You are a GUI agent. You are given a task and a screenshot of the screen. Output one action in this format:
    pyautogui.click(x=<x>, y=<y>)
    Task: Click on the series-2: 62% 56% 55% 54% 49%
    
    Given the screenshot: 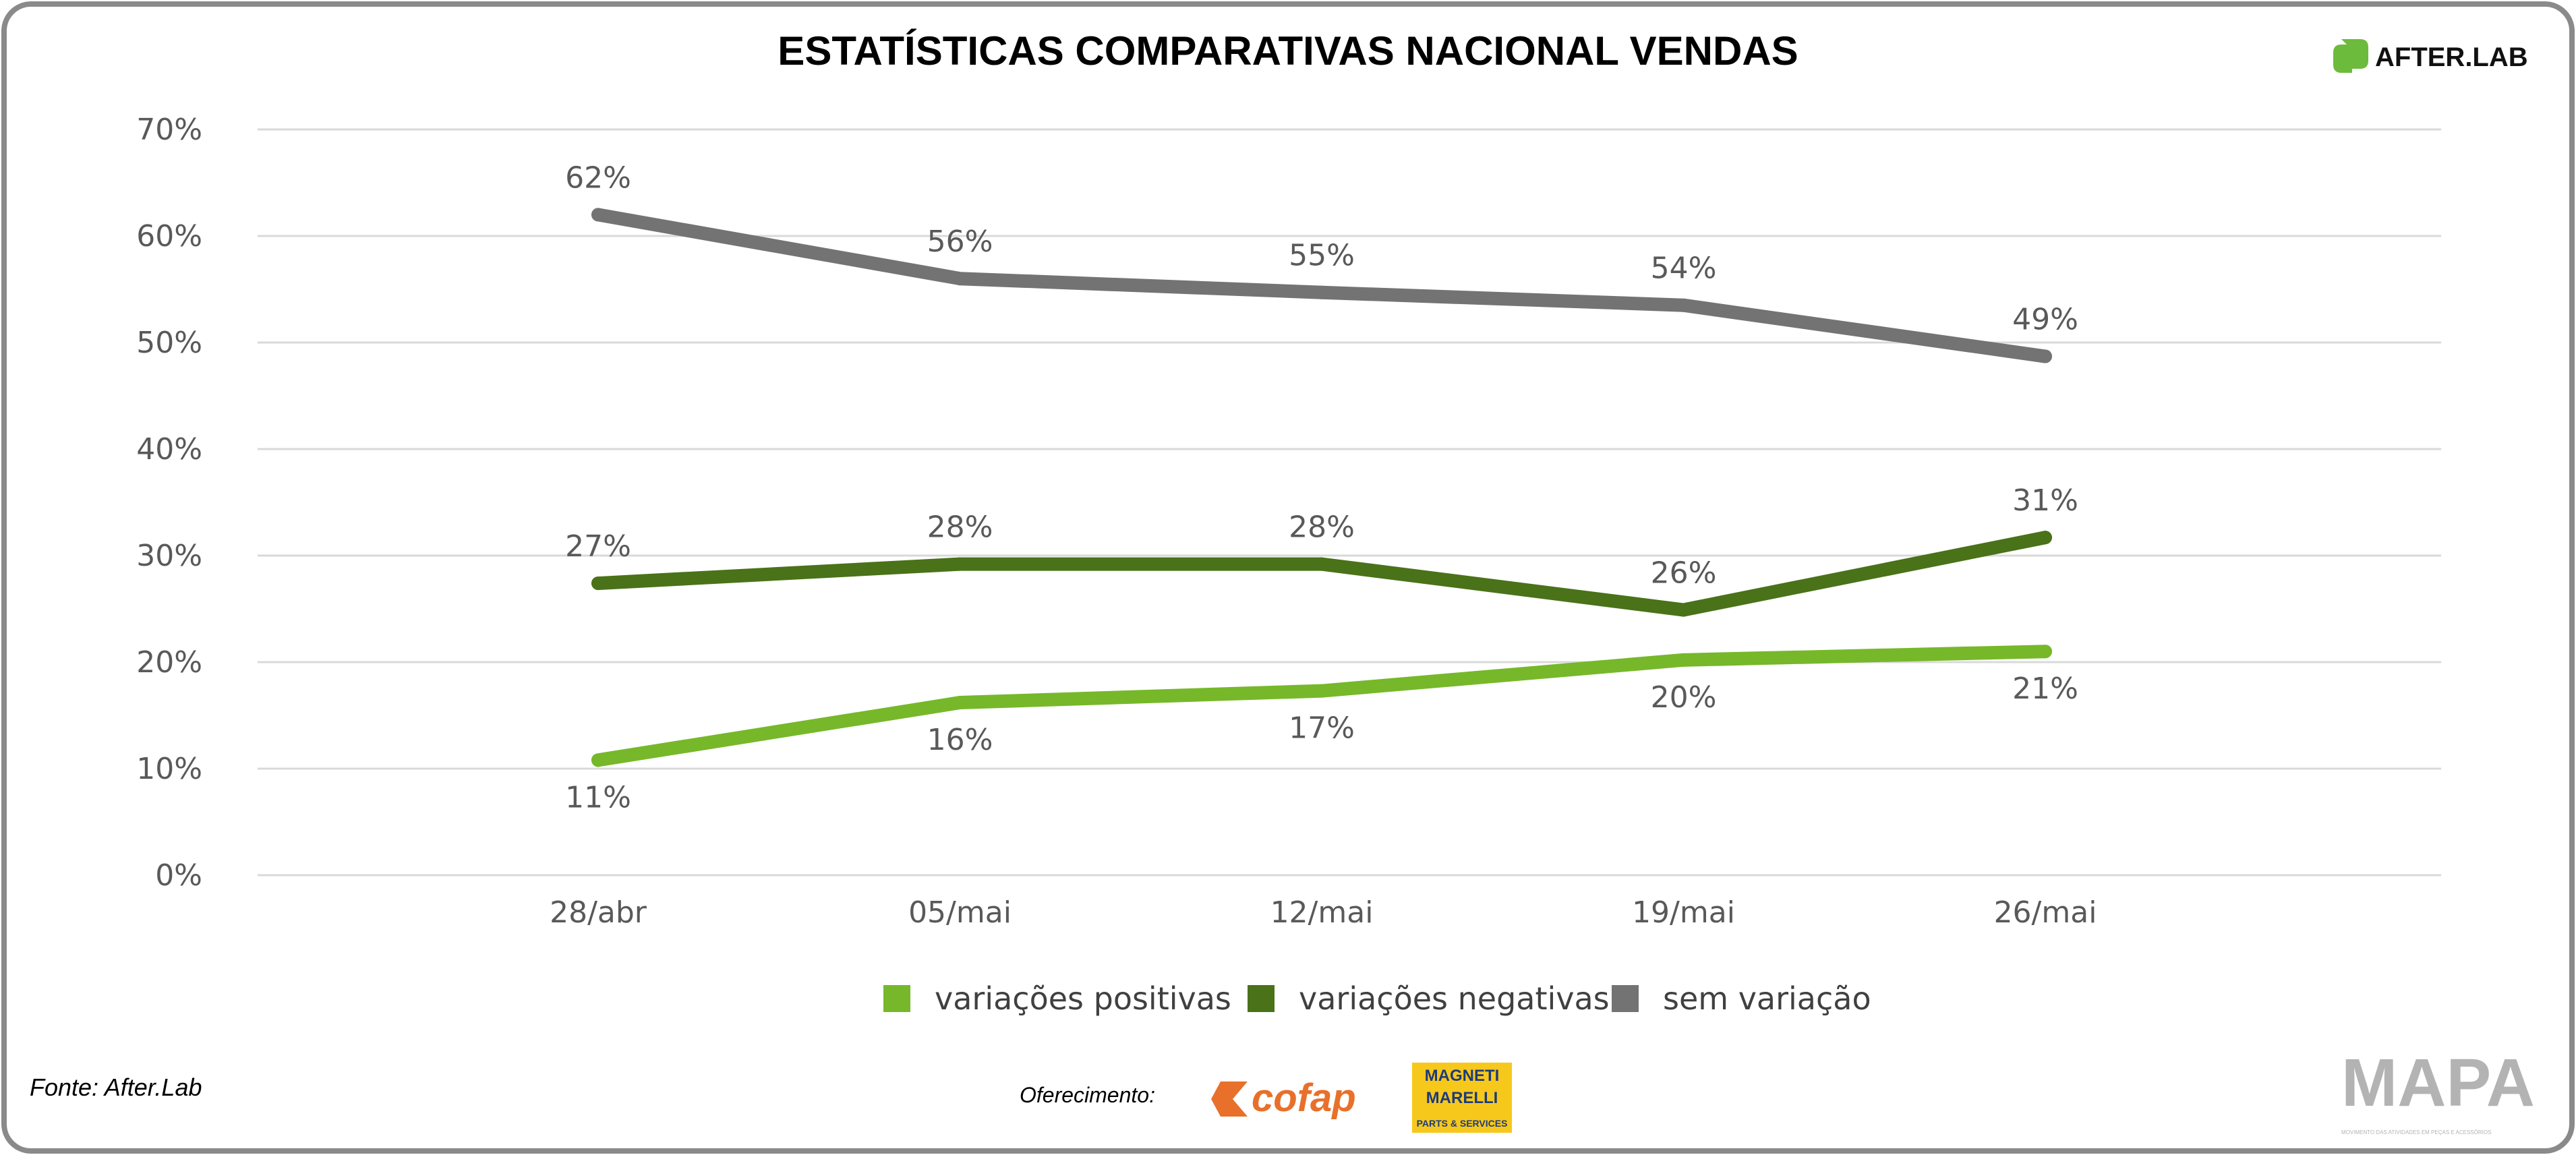 What is the action you would take?
    pyautogui.click(x=1321, y=261)
    